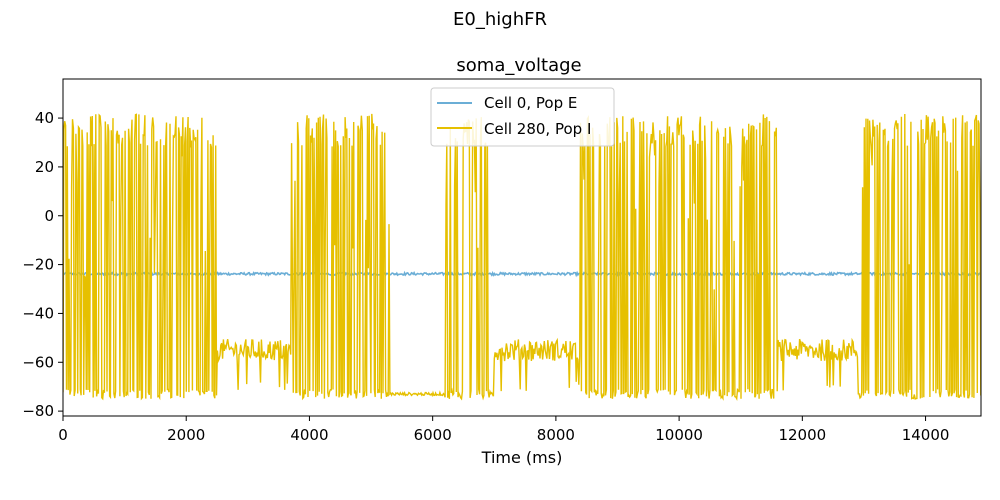 The image size is (1000, 500). What do you see at coordinates (537, 129) in the screenshot?
I see `legend-label-cell-280: Cell 280, Pop I` at bounding box center [537, 129].